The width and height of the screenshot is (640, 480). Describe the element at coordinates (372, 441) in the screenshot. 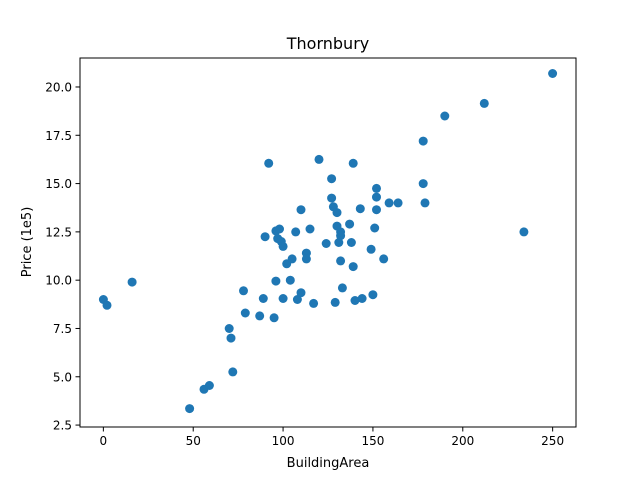

I see `x-tick-label: 150` at that location.